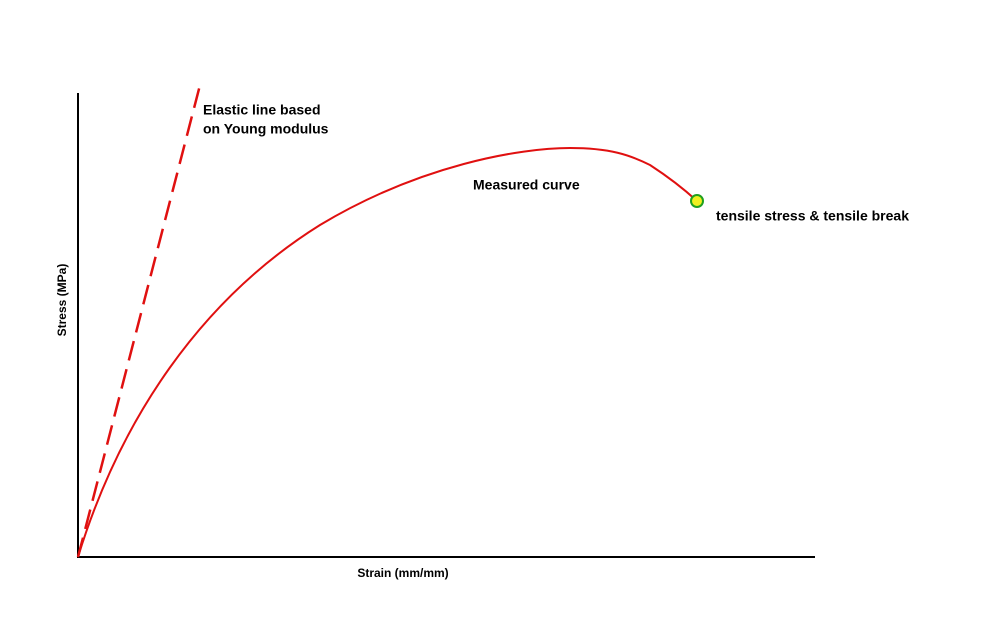 This screenshot has height=628, width=999. What do you see at coordinates (62, 300) in the screenshot?
I see `y-axis-label: Stress (MPa)` at bounding box center [62, 300].